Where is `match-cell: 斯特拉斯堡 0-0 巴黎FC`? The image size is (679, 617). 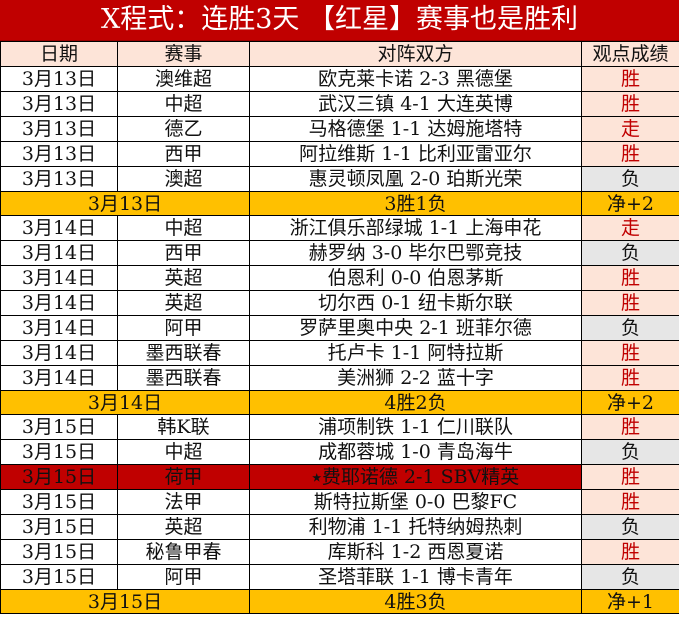
match-cell: 斯特拉斯堡 0-0 巴黎FC is located at coordinates (415, 502).